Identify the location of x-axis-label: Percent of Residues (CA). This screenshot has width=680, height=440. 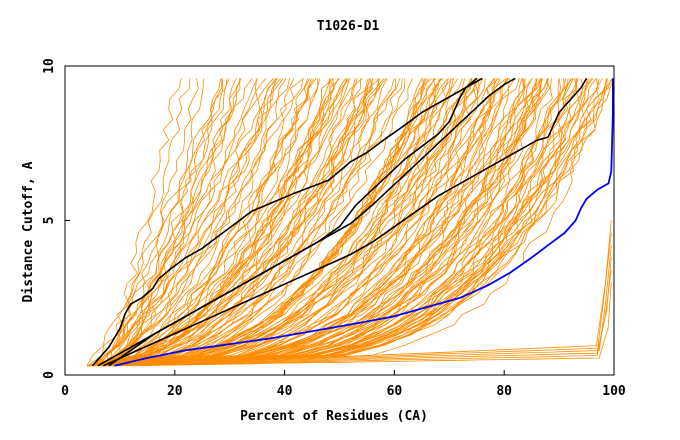
(334, 416).